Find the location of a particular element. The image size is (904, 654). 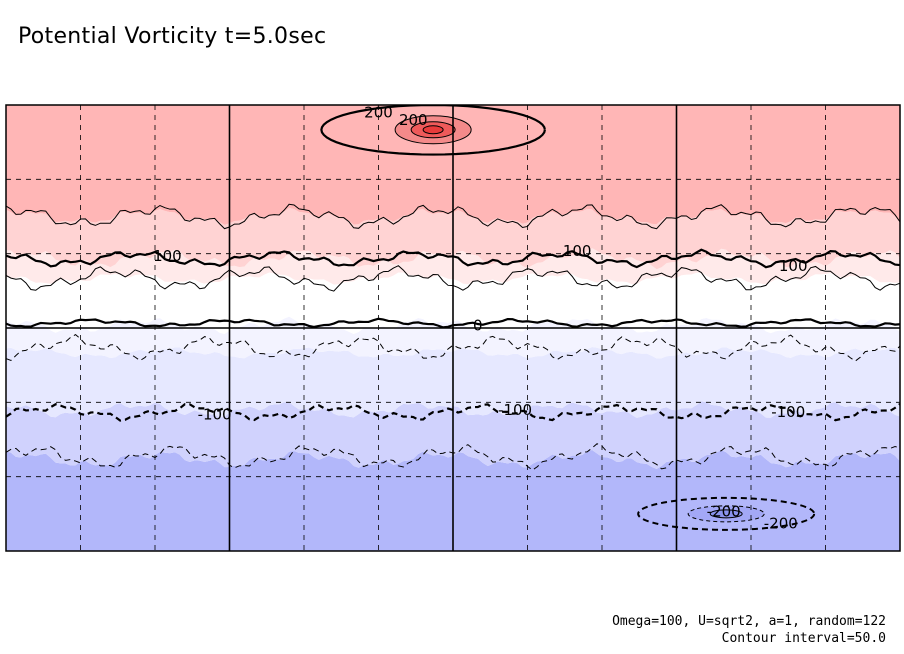

min-core is located at coordinates (726, 514).